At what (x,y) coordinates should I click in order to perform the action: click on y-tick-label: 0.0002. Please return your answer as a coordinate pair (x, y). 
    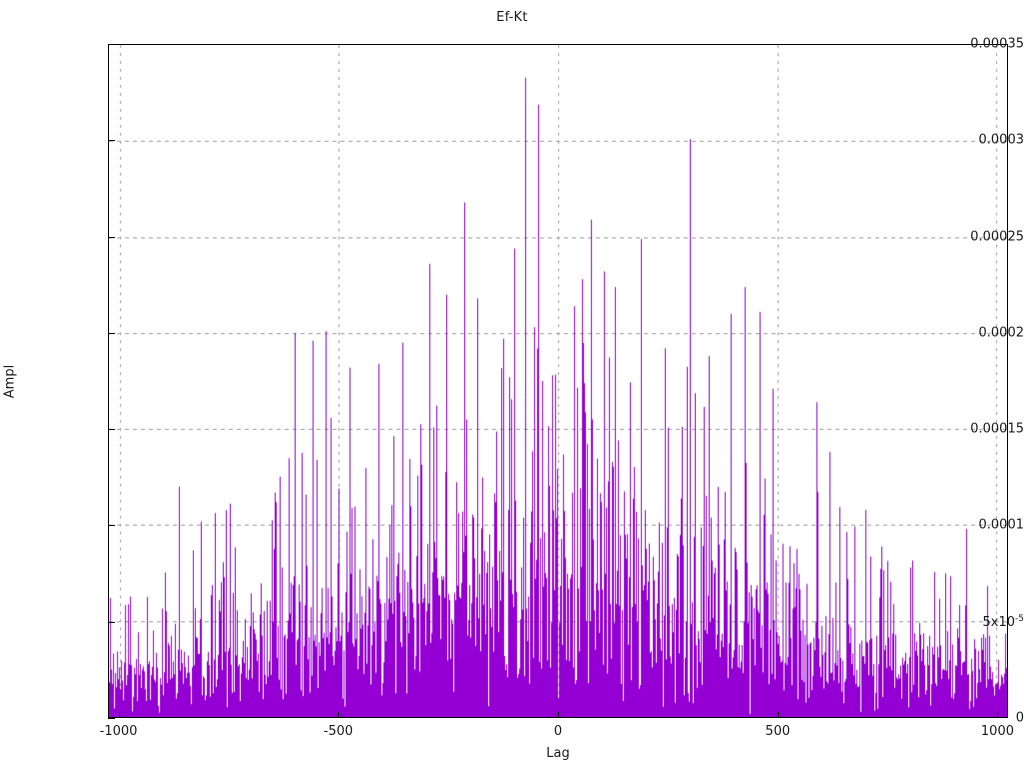
    Looking at the image, I should click on (1001, 333).